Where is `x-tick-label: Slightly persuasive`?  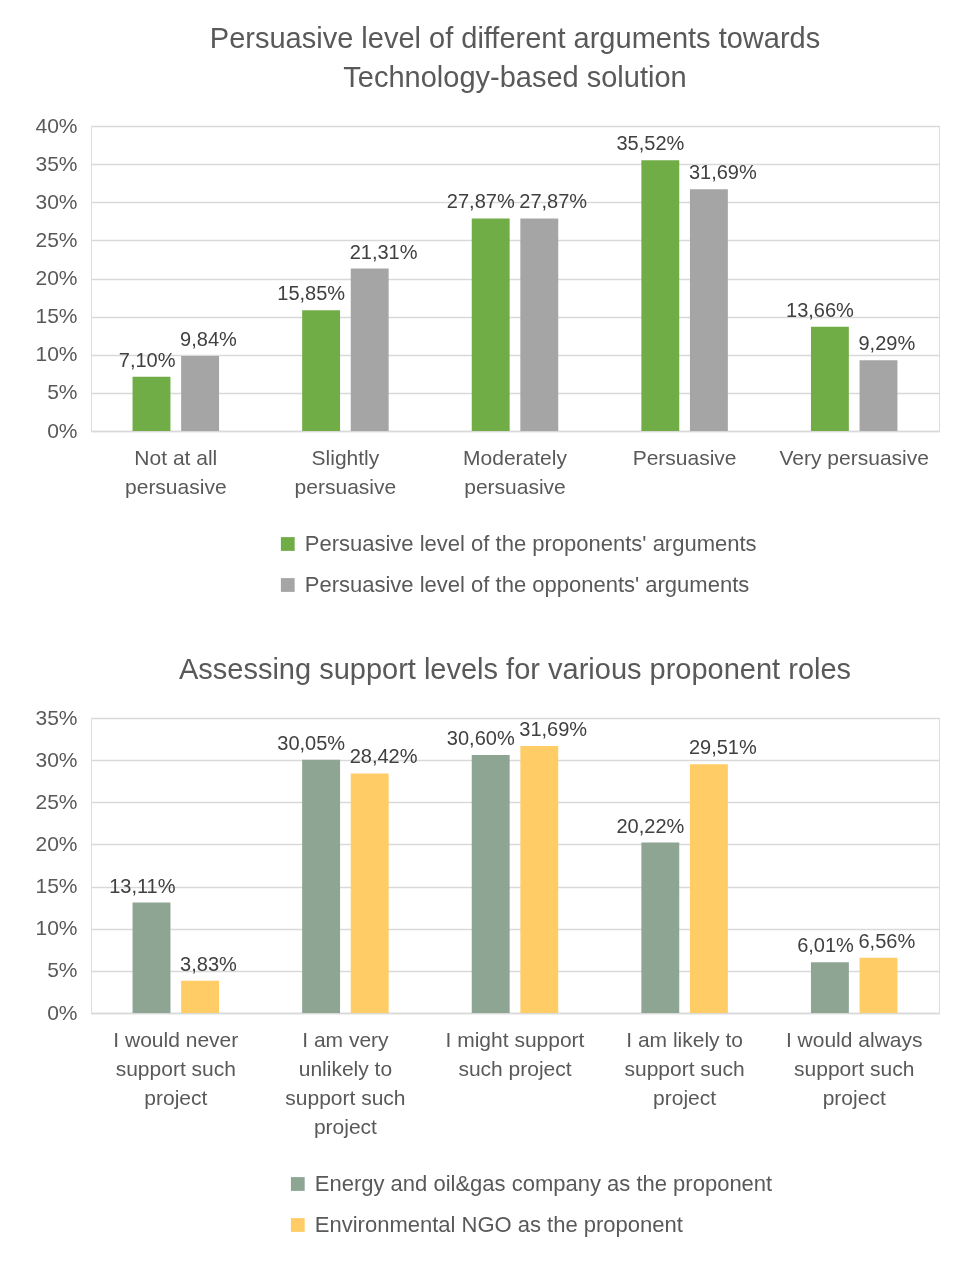
x-tick-label: Slightly persuasive is located at coordinates (345, 471).